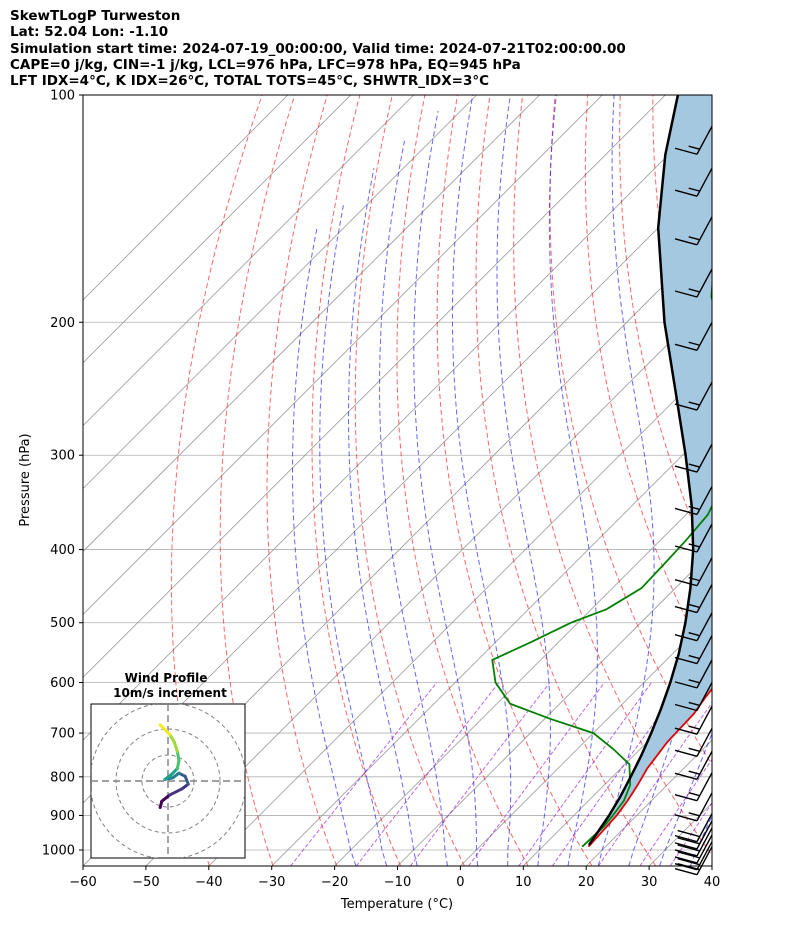 The height and width of the screenshot is (937, 794). I want to click on hodograph-content, so click(168, 781).